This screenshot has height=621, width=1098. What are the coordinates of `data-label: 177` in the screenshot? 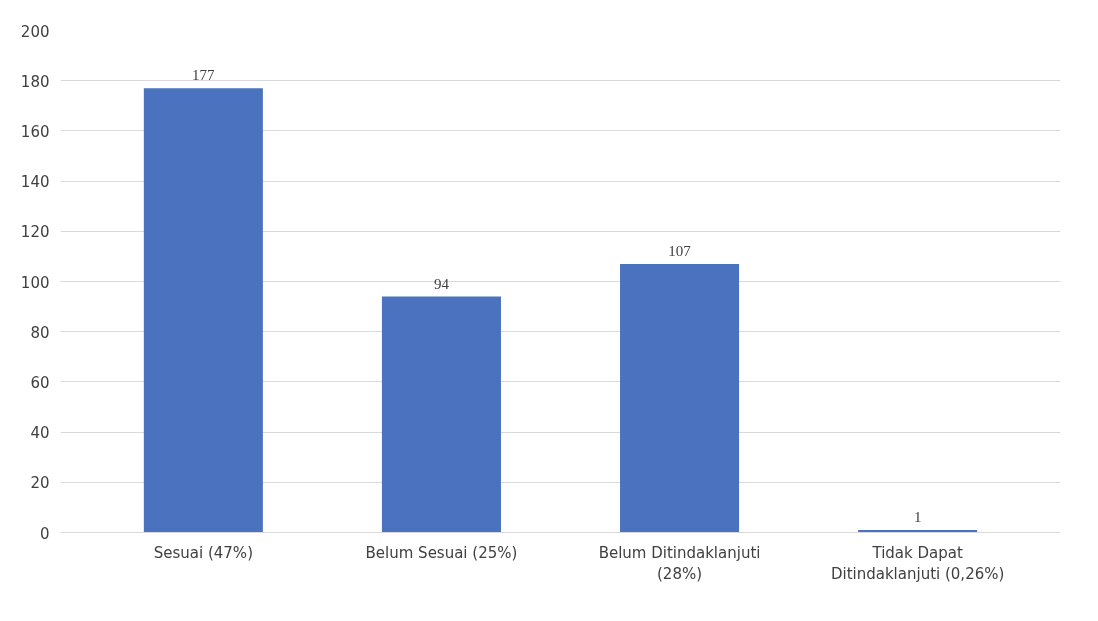 It's located at (204, 75).